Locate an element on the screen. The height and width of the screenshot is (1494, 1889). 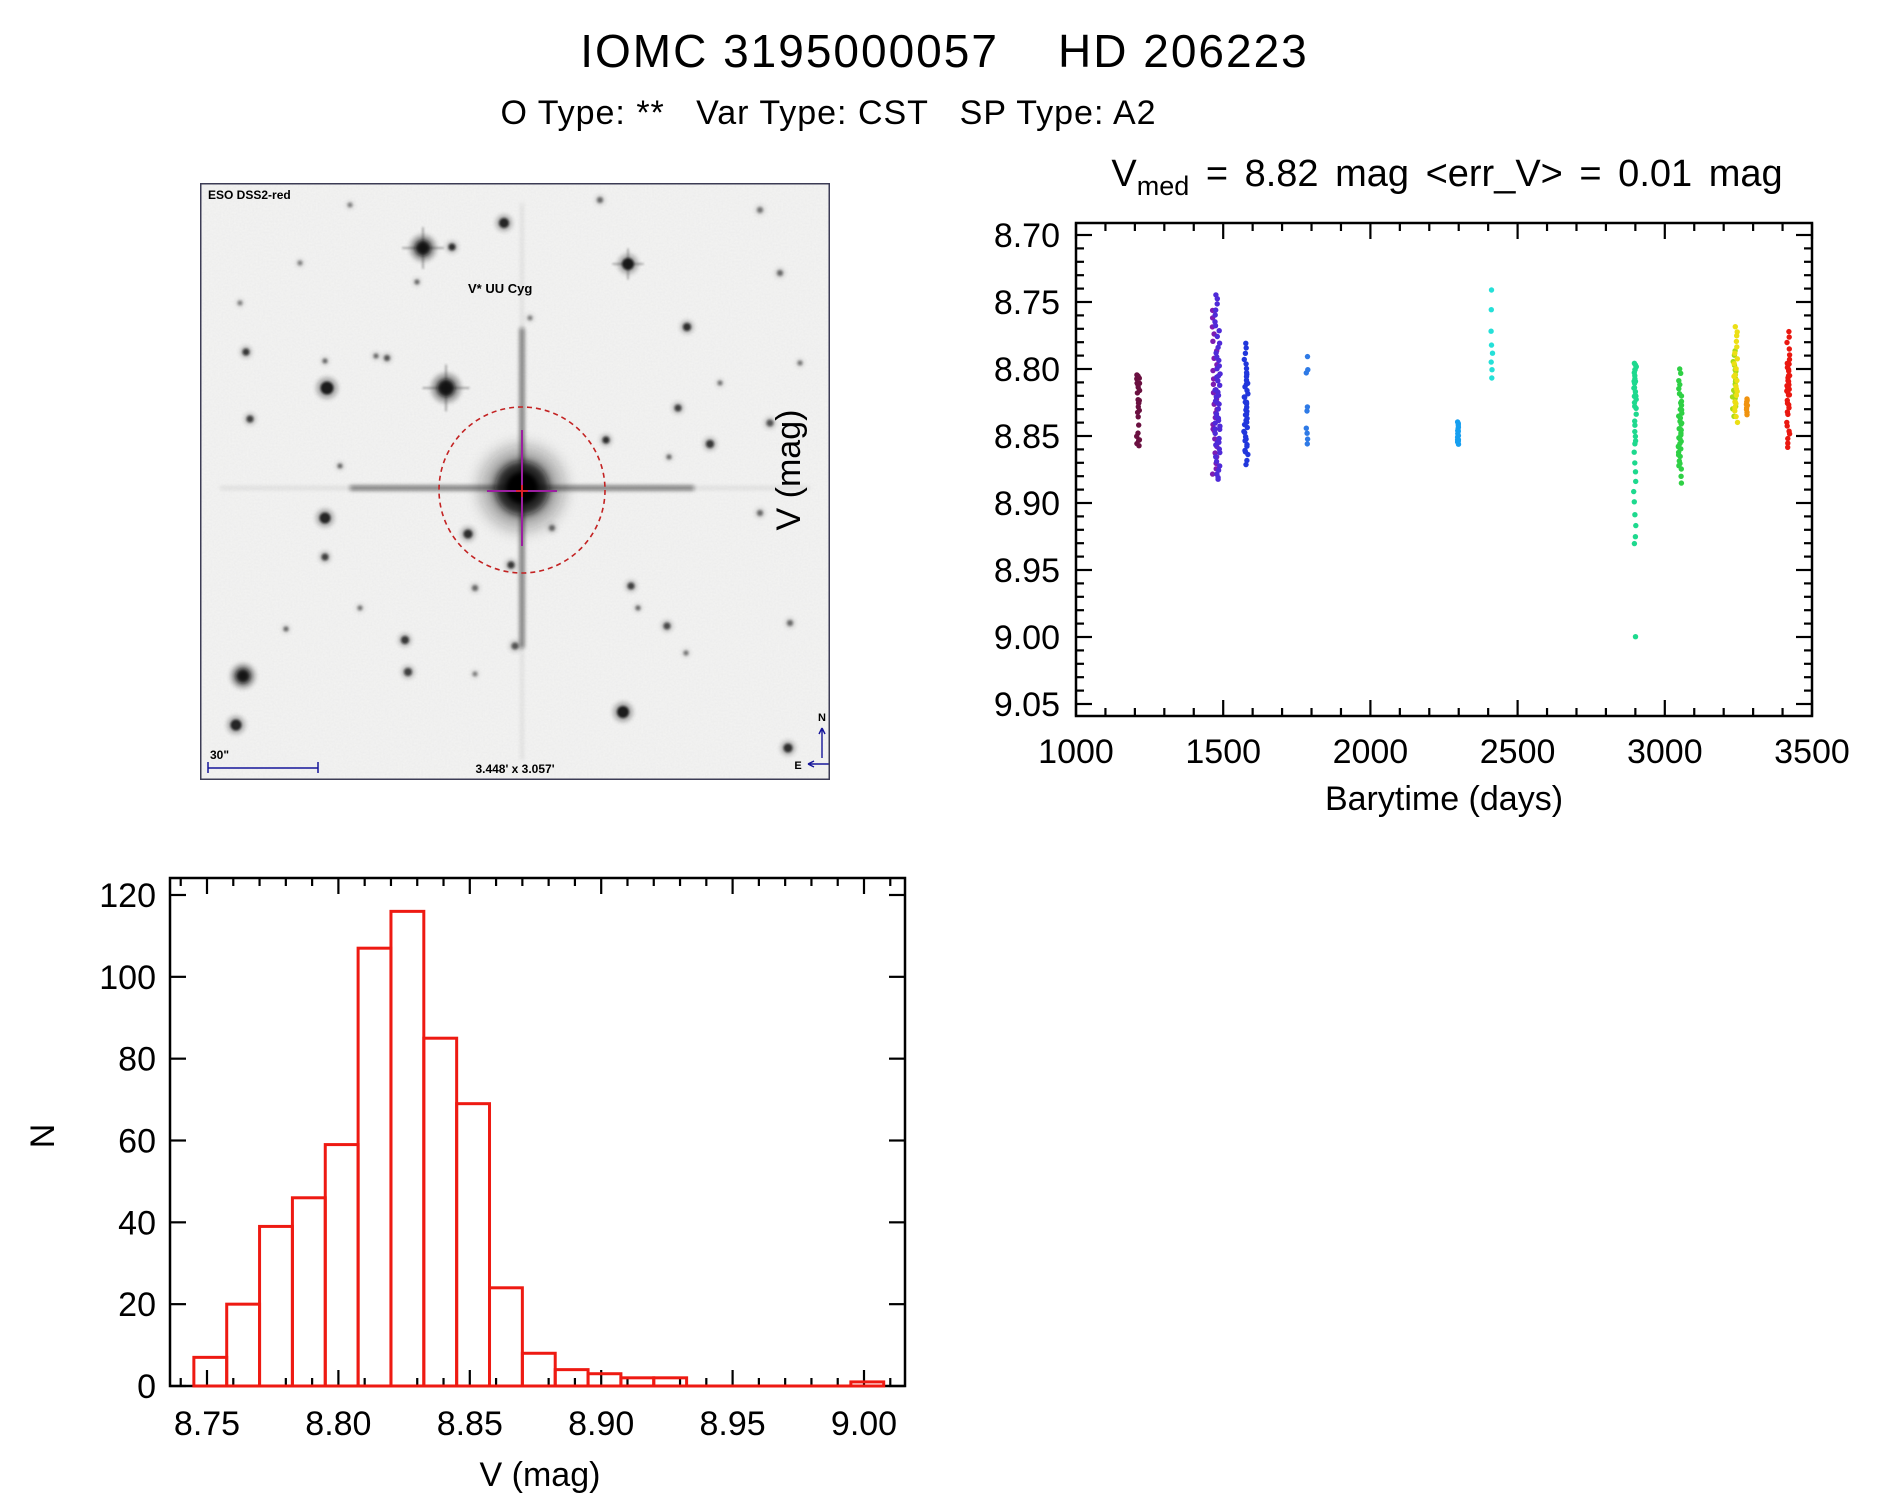
target-marker is located at coordinates (515, 481).